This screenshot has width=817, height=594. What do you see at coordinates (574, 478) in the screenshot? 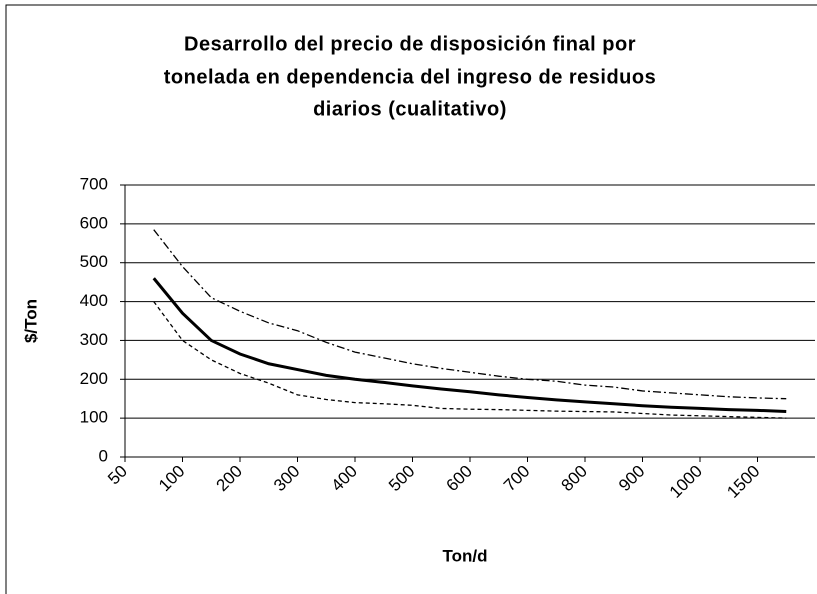
I see `x-tick-label: 800` at bounding box center [574, 478].